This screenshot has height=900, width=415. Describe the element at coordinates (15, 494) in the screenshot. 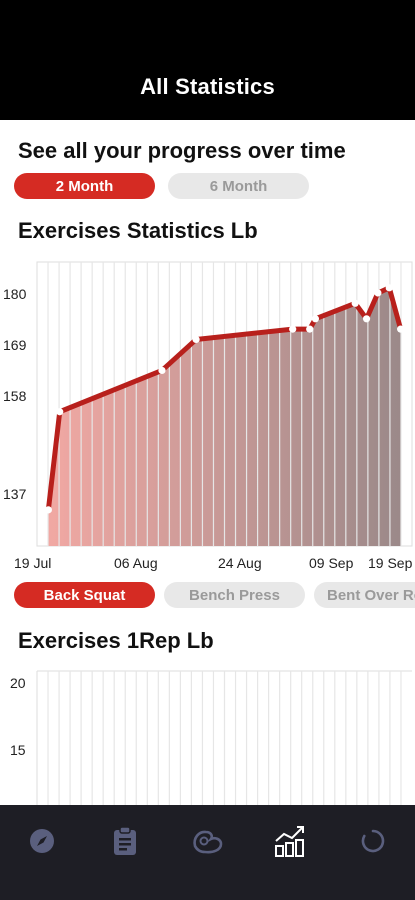

I see `y-tick-label: 137` at that location.